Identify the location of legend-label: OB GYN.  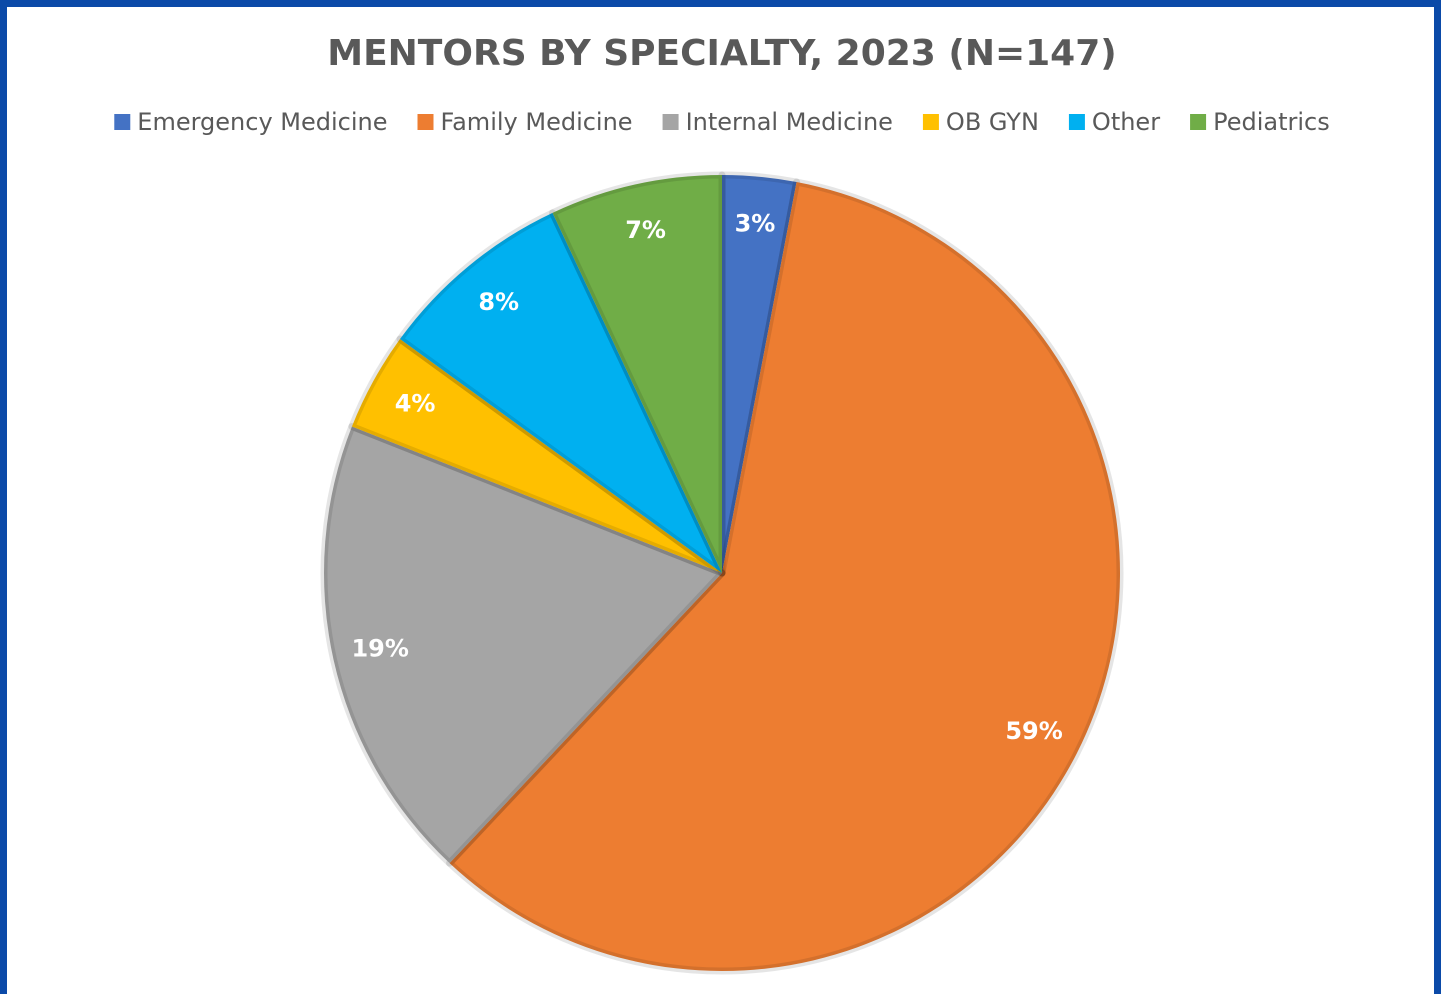
(992, 122).